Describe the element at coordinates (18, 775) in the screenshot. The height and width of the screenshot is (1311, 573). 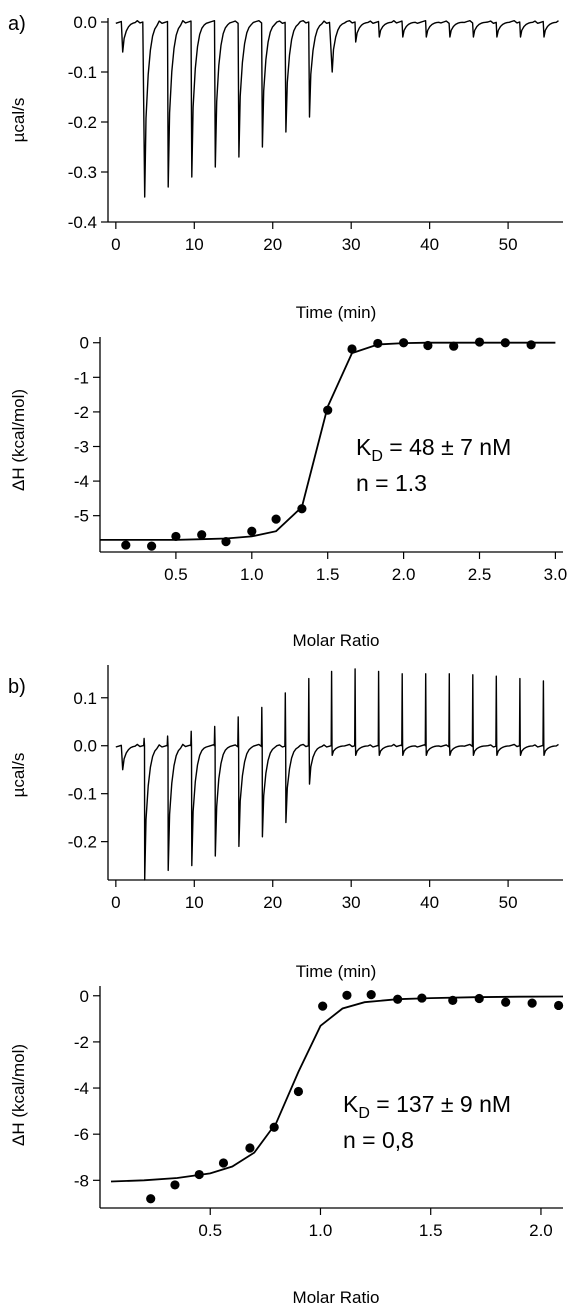
I see `b-thermogram-ylabel: µcal/s` at that location.